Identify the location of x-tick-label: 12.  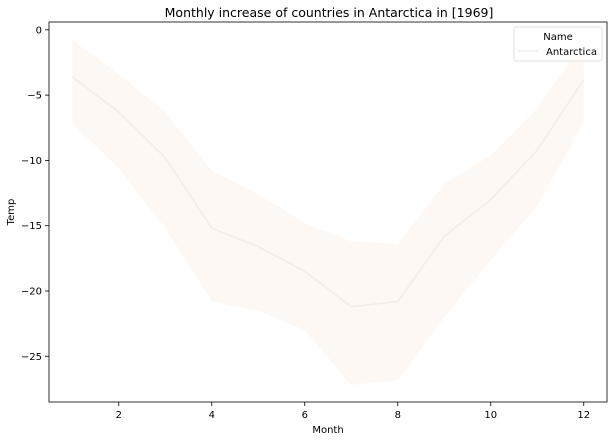
(583, 415).